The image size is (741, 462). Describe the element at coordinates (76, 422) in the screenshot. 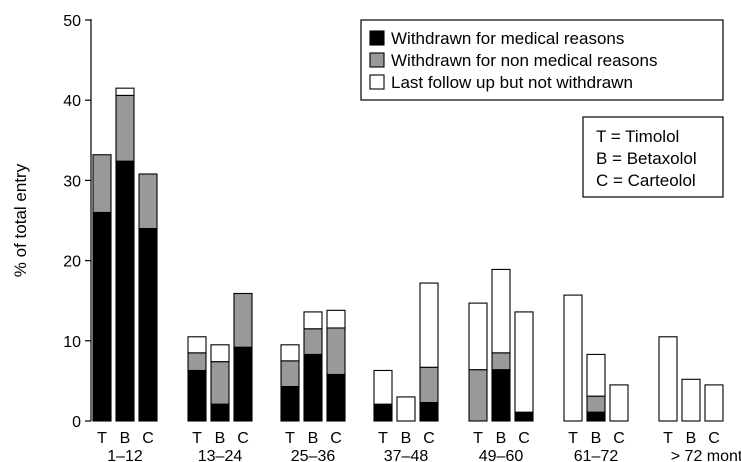

I see `y-tick-label: 0` at that location.